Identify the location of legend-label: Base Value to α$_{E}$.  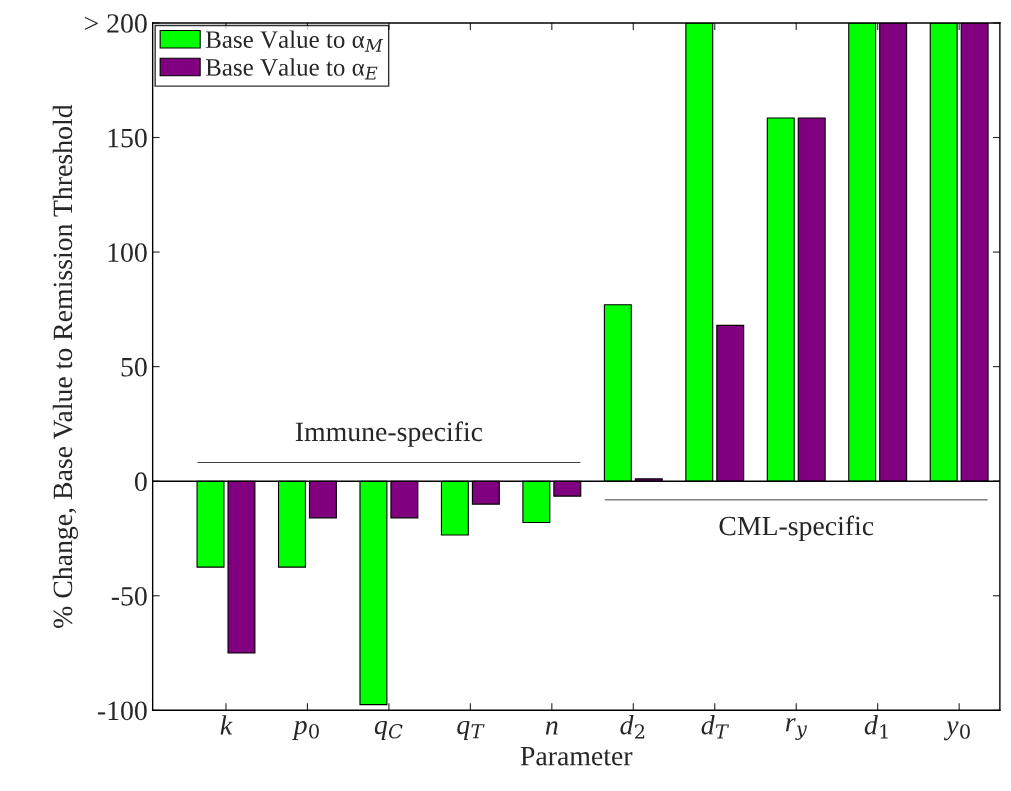
(291, 69).